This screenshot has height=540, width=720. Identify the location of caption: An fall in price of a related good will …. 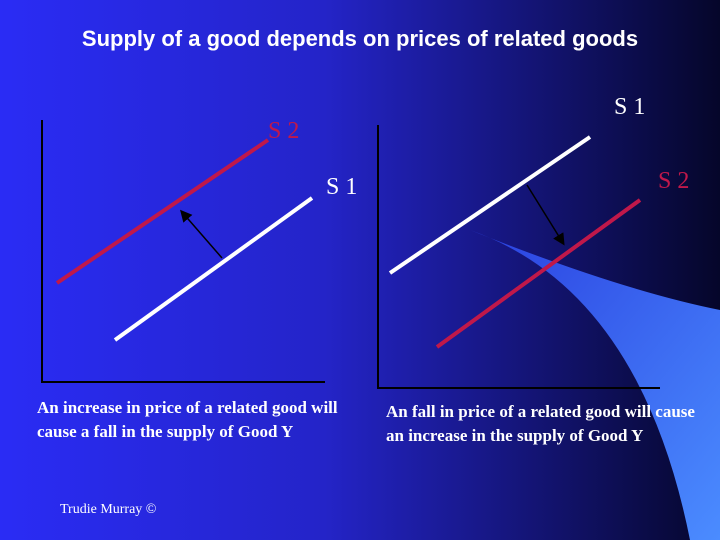
(540, 423).